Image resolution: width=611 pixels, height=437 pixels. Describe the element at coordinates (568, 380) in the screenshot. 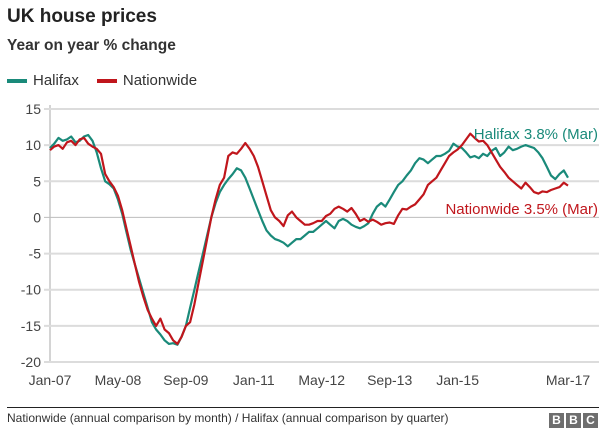

I see `x-tick-label: Mar-17` at that location.